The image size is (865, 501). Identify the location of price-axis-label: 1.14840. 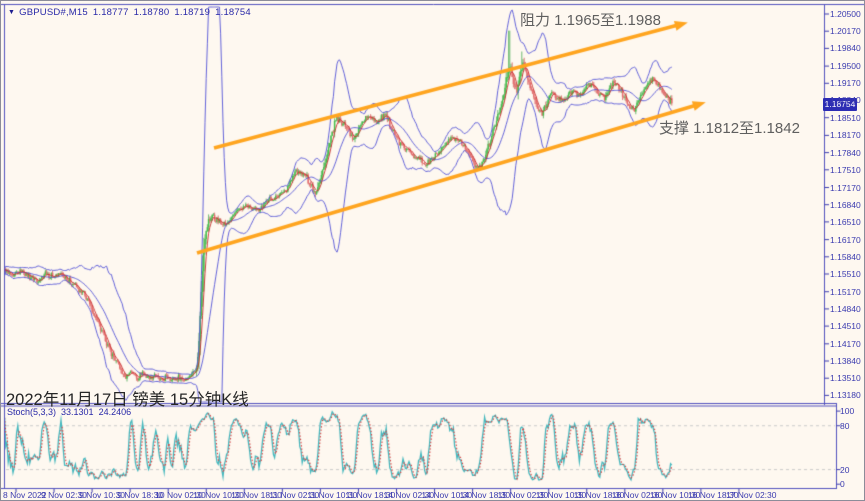
(845, 308).